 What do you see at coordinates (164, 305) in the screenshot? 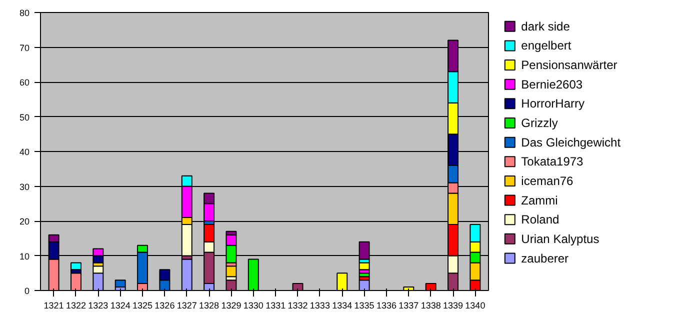
I see `x-tick-label: 1326` at bounding box center [164, 305].